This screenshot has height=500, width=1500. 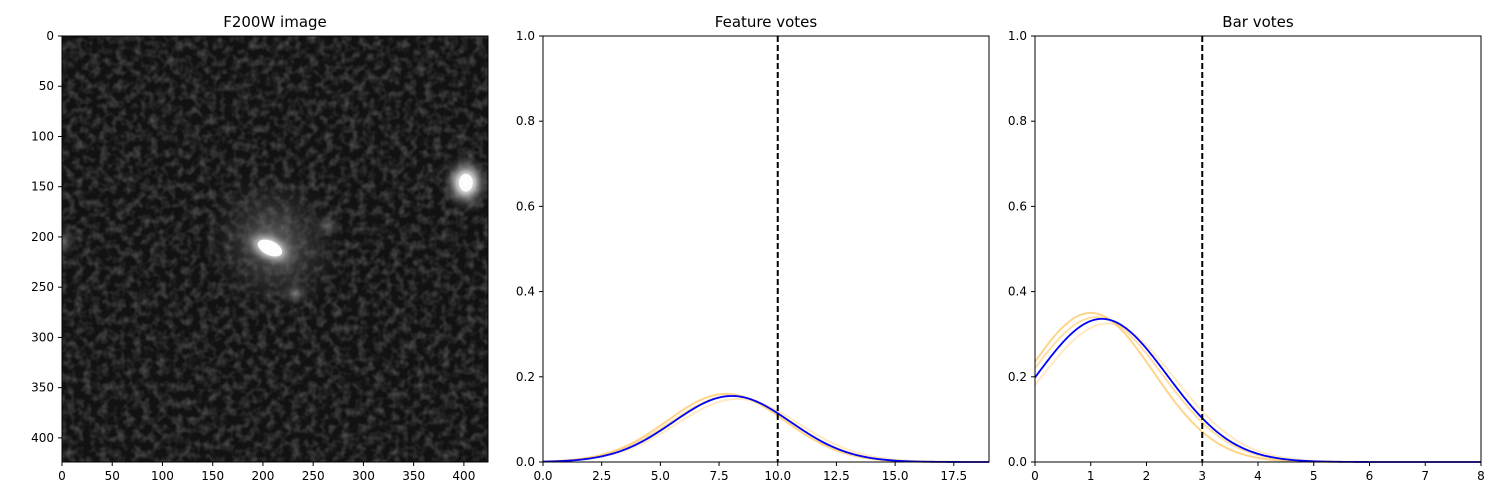 I want to click on x-tick-label: 5.0, so click(x=660, y=476).